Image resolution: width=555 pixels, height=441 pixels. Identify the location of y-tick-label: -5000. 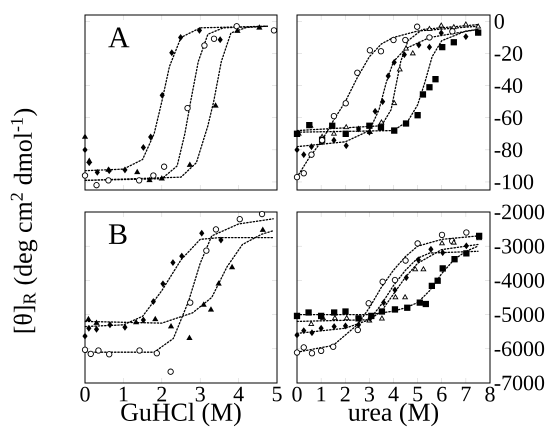
(519, 314).